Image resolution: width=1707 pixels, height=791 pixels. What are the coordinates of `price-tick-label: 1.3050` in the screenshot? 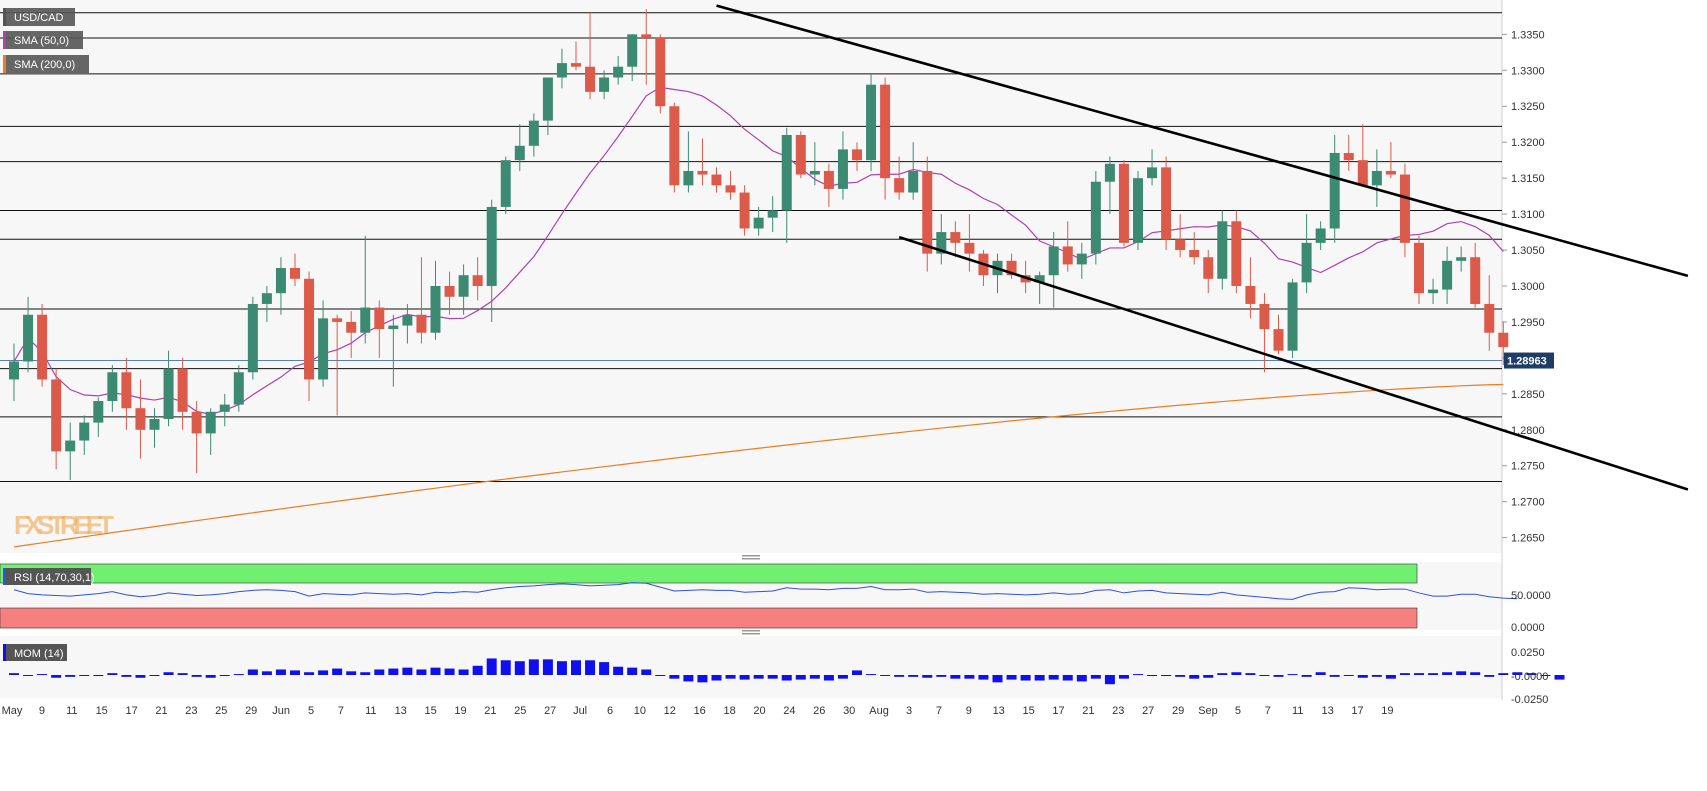 It's located at (1528, 251).